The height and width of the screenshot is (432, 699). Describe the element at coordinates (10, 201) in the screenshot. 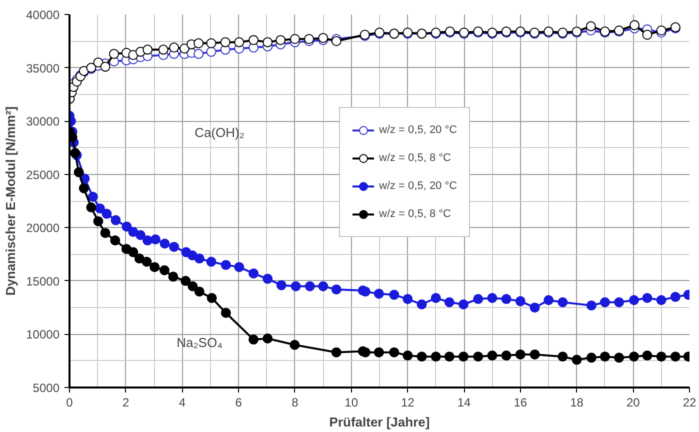

I see `y-axis-title: Dynamischer E-Modul [N/mm²]` at that location.